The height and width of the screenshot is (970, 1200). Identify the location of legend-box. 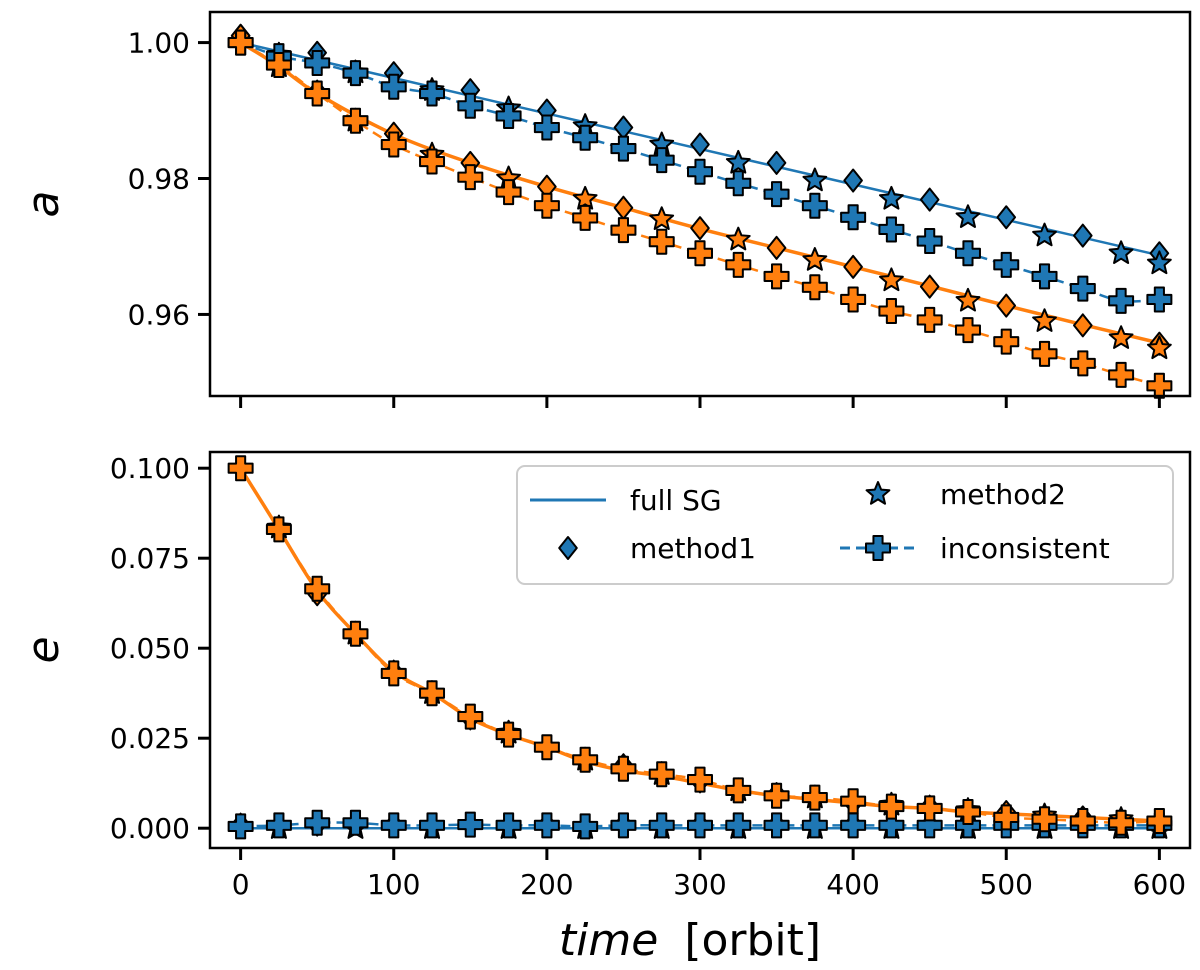
(845, 525).